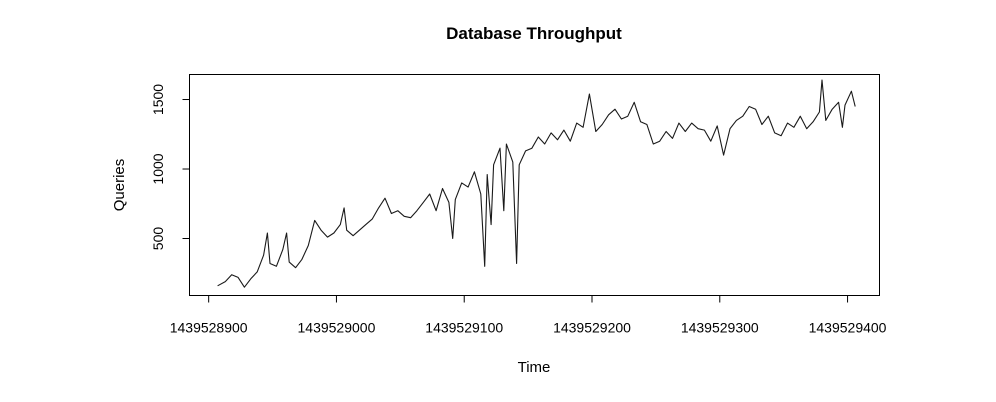  I want to click on x-tick-label: 1439529200, so click(592, 328).